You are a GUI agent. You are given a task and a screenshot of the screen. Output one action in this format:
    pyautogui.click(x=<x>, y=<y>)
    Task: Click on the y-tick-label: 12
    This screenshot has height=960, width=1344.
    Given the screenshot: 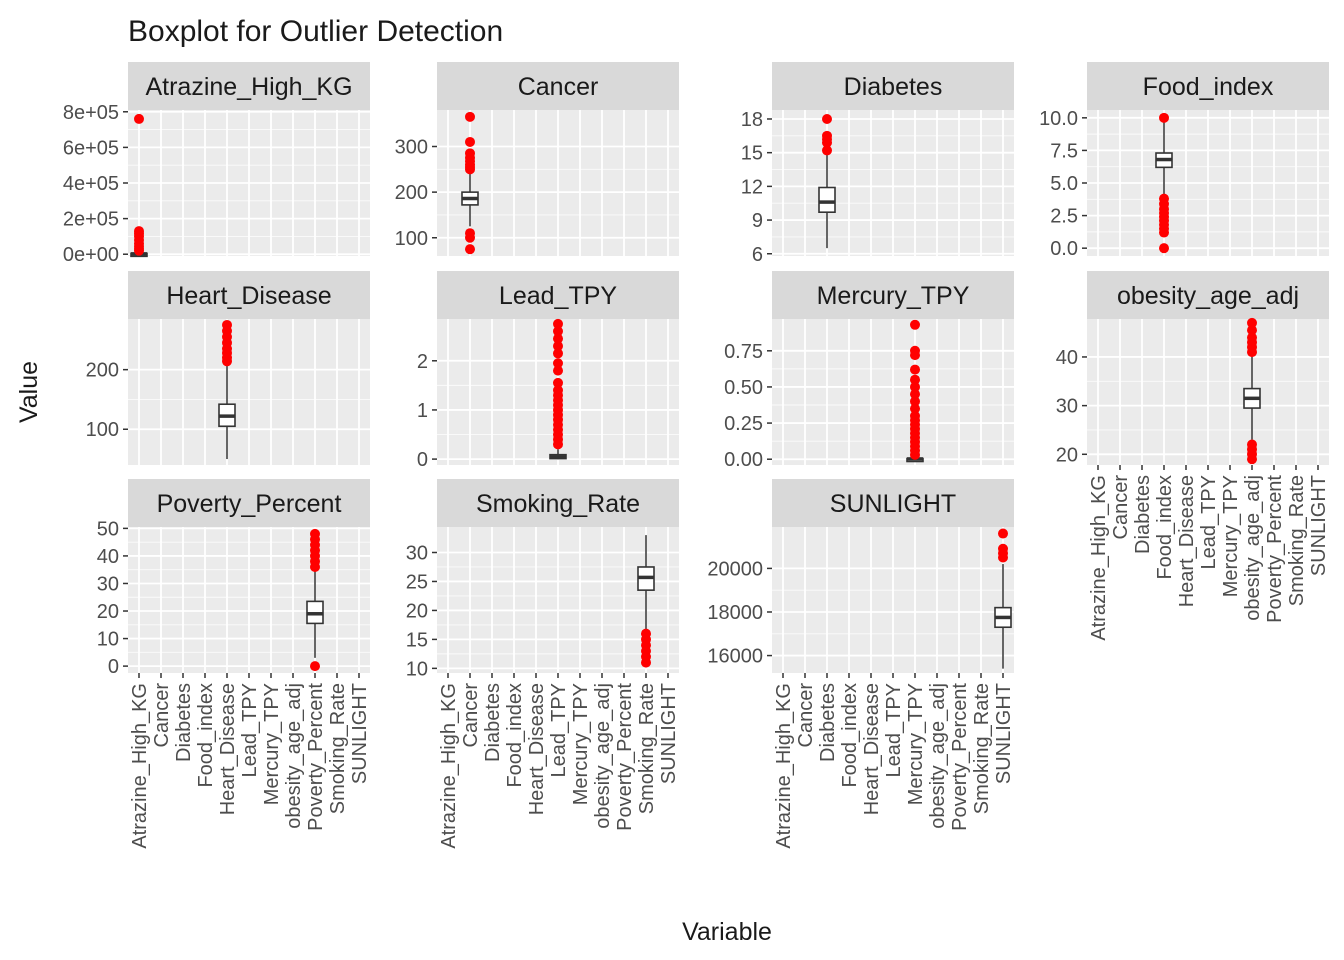 What is the action you would take?
    pyautogui.click(x=752, y=187)
    